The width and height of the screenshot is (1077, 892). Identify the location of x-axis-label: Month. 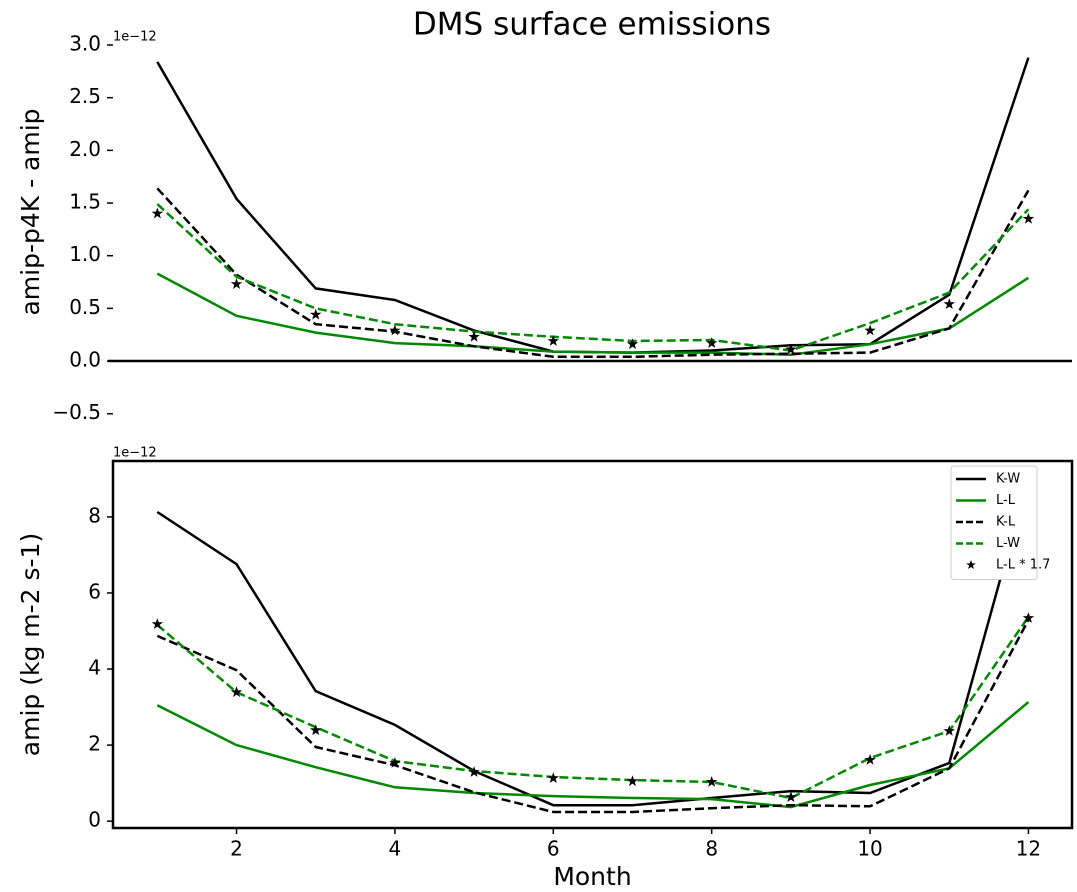
(592, 876).